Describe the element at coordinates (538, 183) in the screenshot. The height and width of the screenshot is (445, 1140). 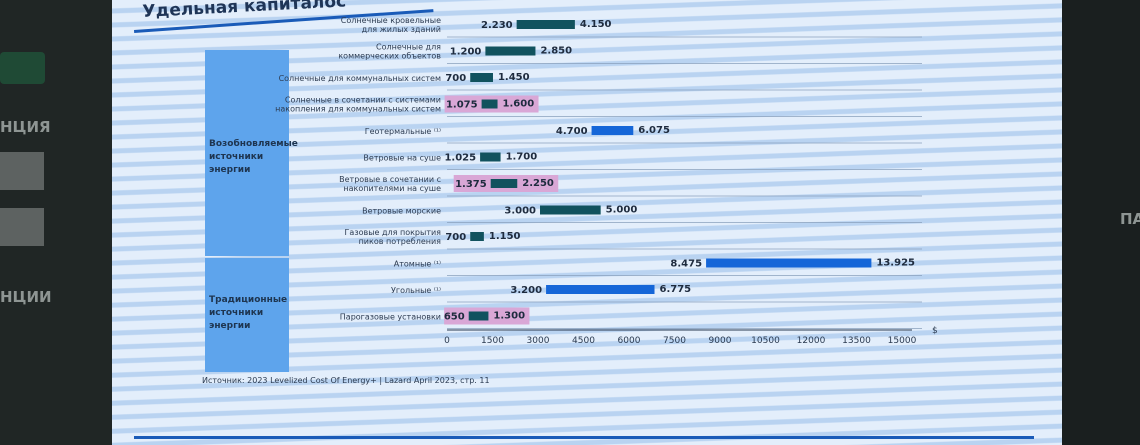
I see `high-value-label: 2.250` at that location.